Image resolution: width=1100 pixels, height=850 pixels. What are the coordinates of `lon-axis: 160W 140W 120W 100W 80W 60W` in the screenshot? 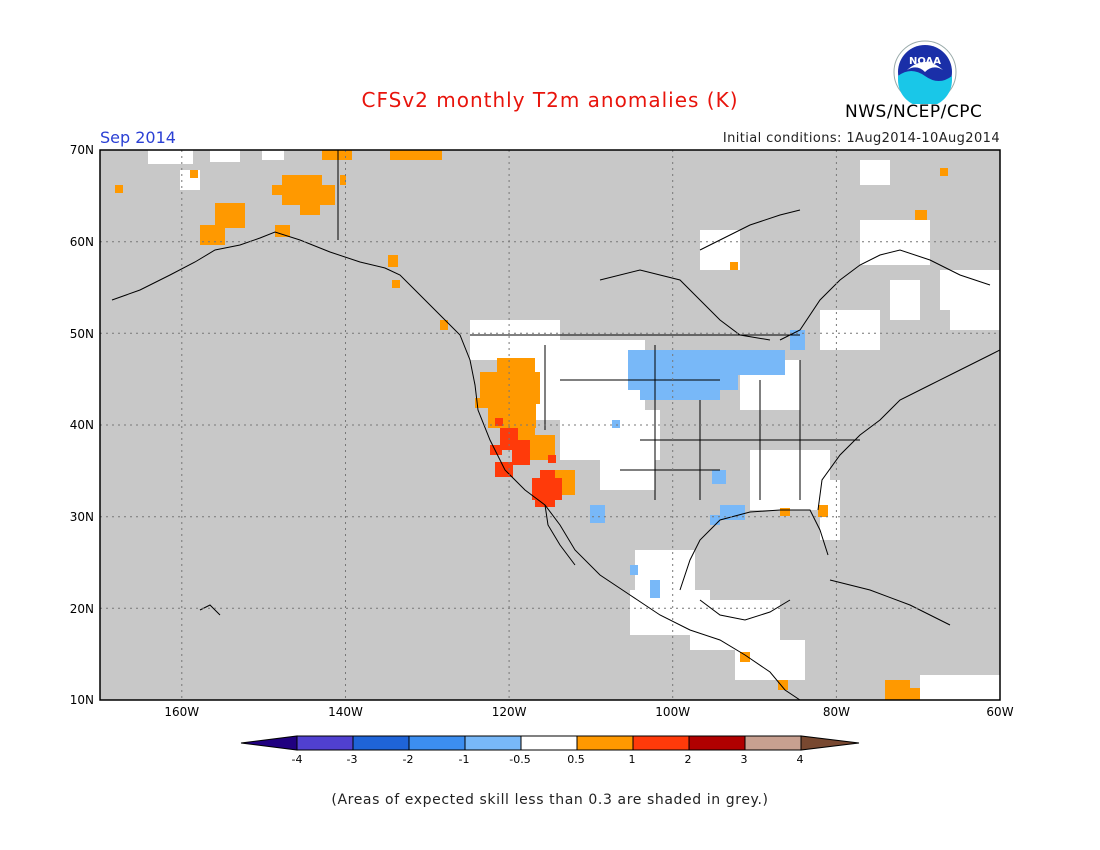 It's located at (588, 712).